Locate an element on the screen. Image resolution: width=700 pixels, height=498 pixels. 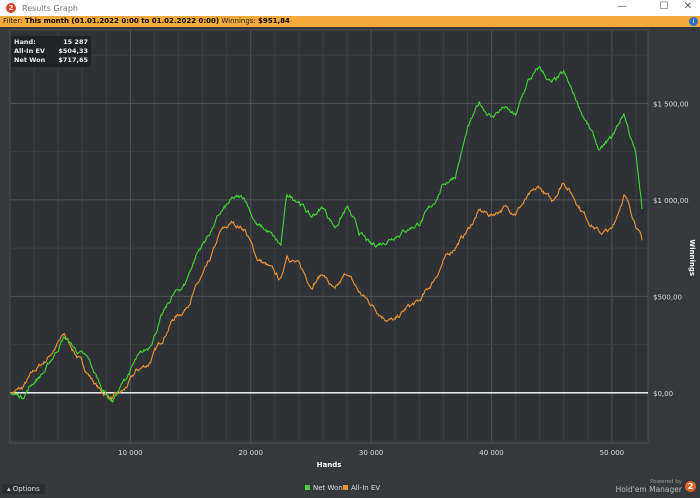
close-button: ✕ is located at coordinates (688, 6).